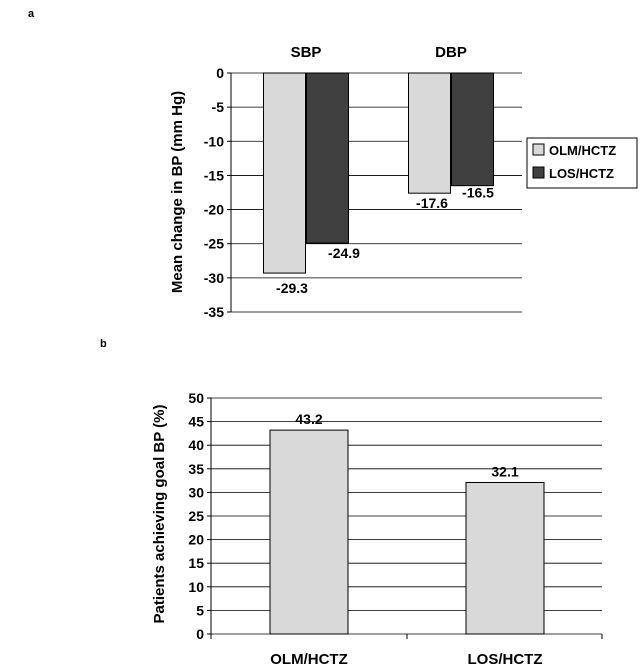  Describe the element at coordinates (306, 52) in the screenshot. I see `category-label: SBP` at that location.